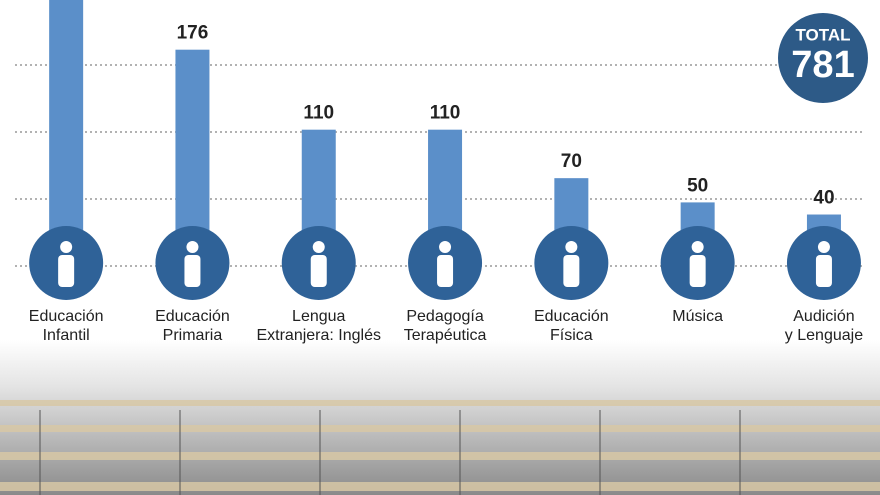 The height and width of the screenshot is (495, 880). I want to click on x-tick-label: Terapéutica, so click(445, 335).